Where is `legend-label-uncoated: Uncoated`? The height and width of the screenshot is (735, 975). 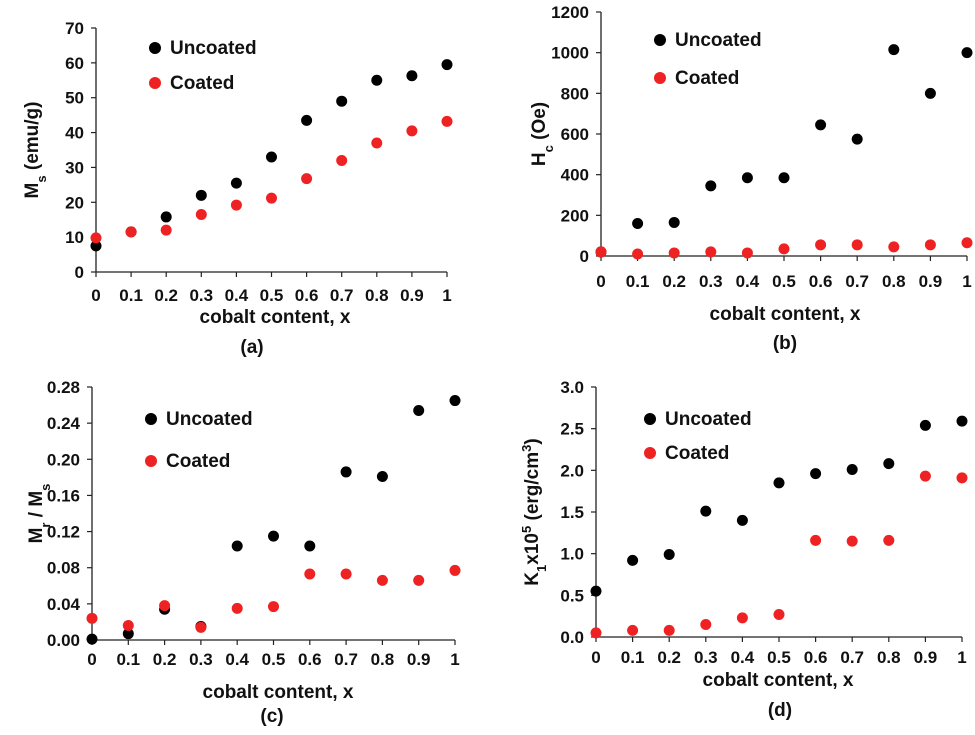 legend-label-uncoated: Uncoated is located at coordinates (213, 48).